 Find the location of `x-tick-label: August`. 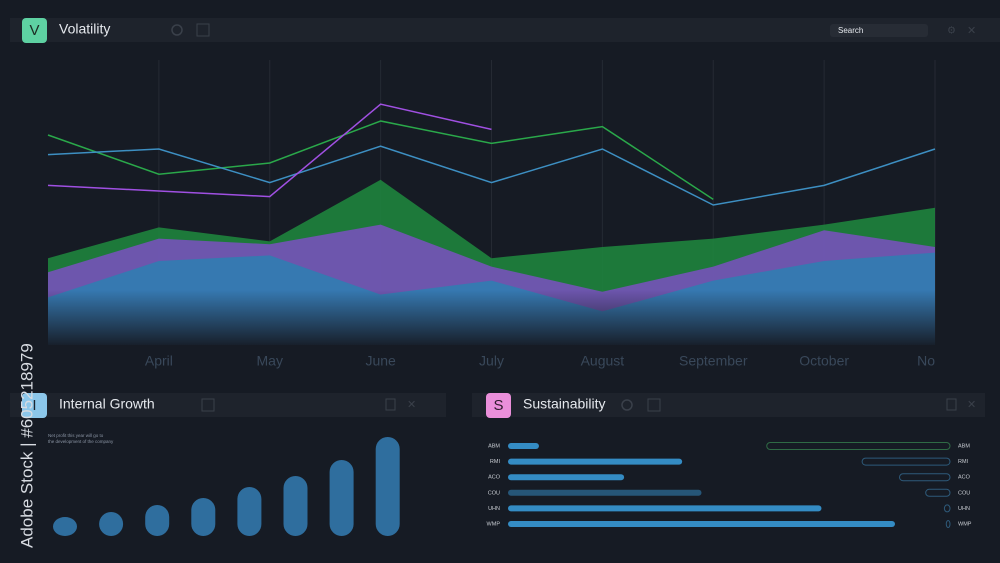

x-tick-label: August is located at coordinates (603, 361).